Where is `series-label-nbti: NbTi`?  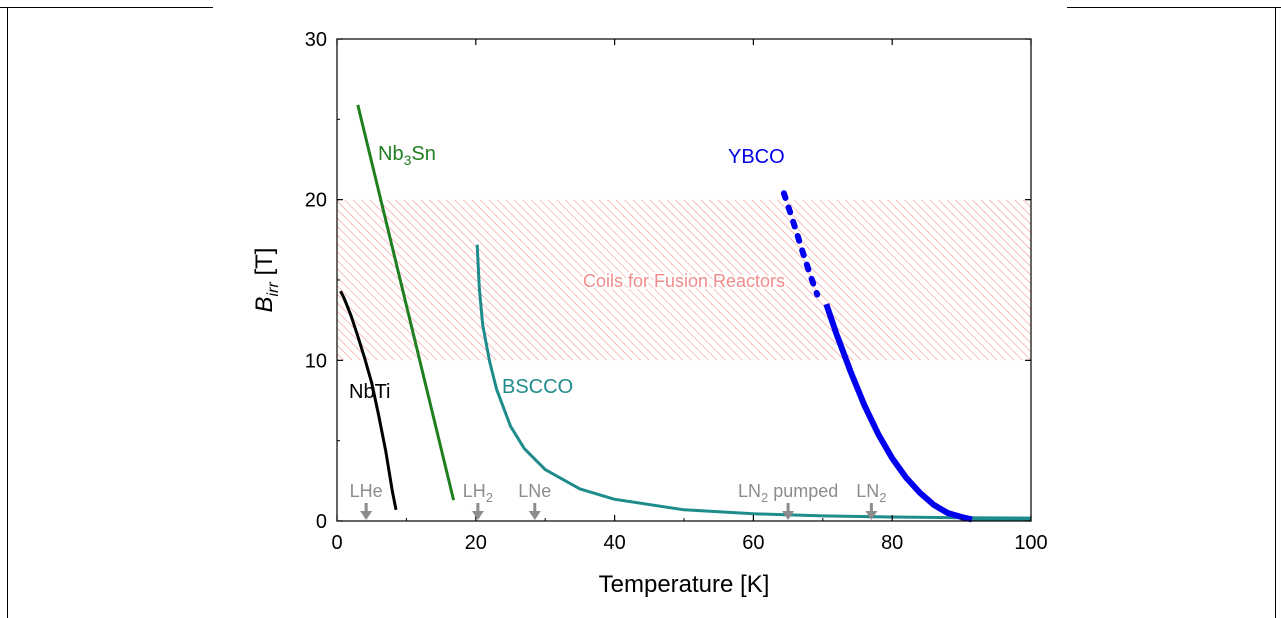
series-label-nbti: NbTi is located at coordinates (369, 392).